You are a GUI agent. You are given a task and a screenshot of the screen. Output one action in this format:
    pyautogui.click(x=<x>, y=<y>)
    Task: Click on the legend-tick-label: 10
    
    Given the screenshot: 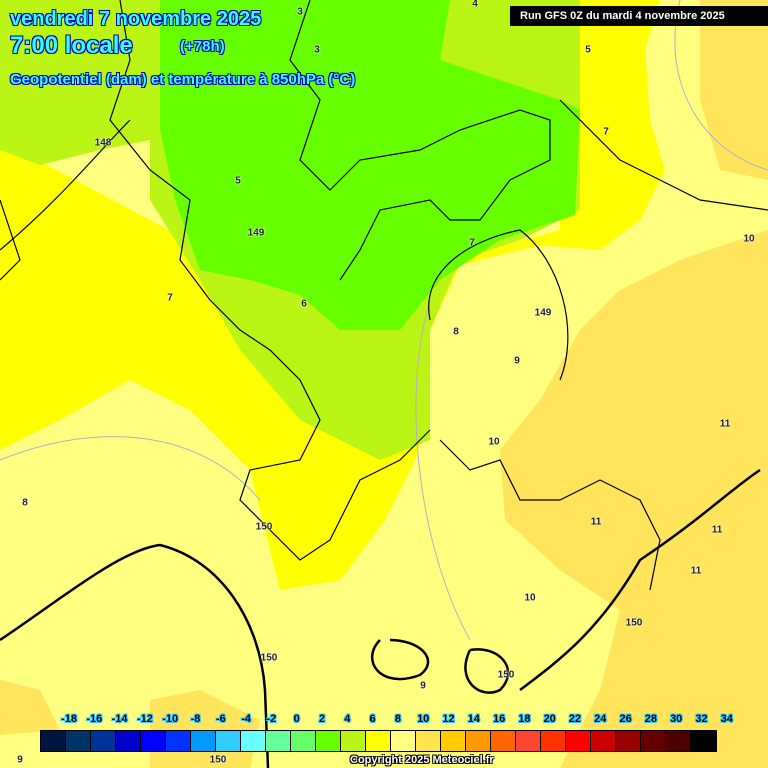 What is the action you would take?
    pyautogui.click(x=423, y=719)
    